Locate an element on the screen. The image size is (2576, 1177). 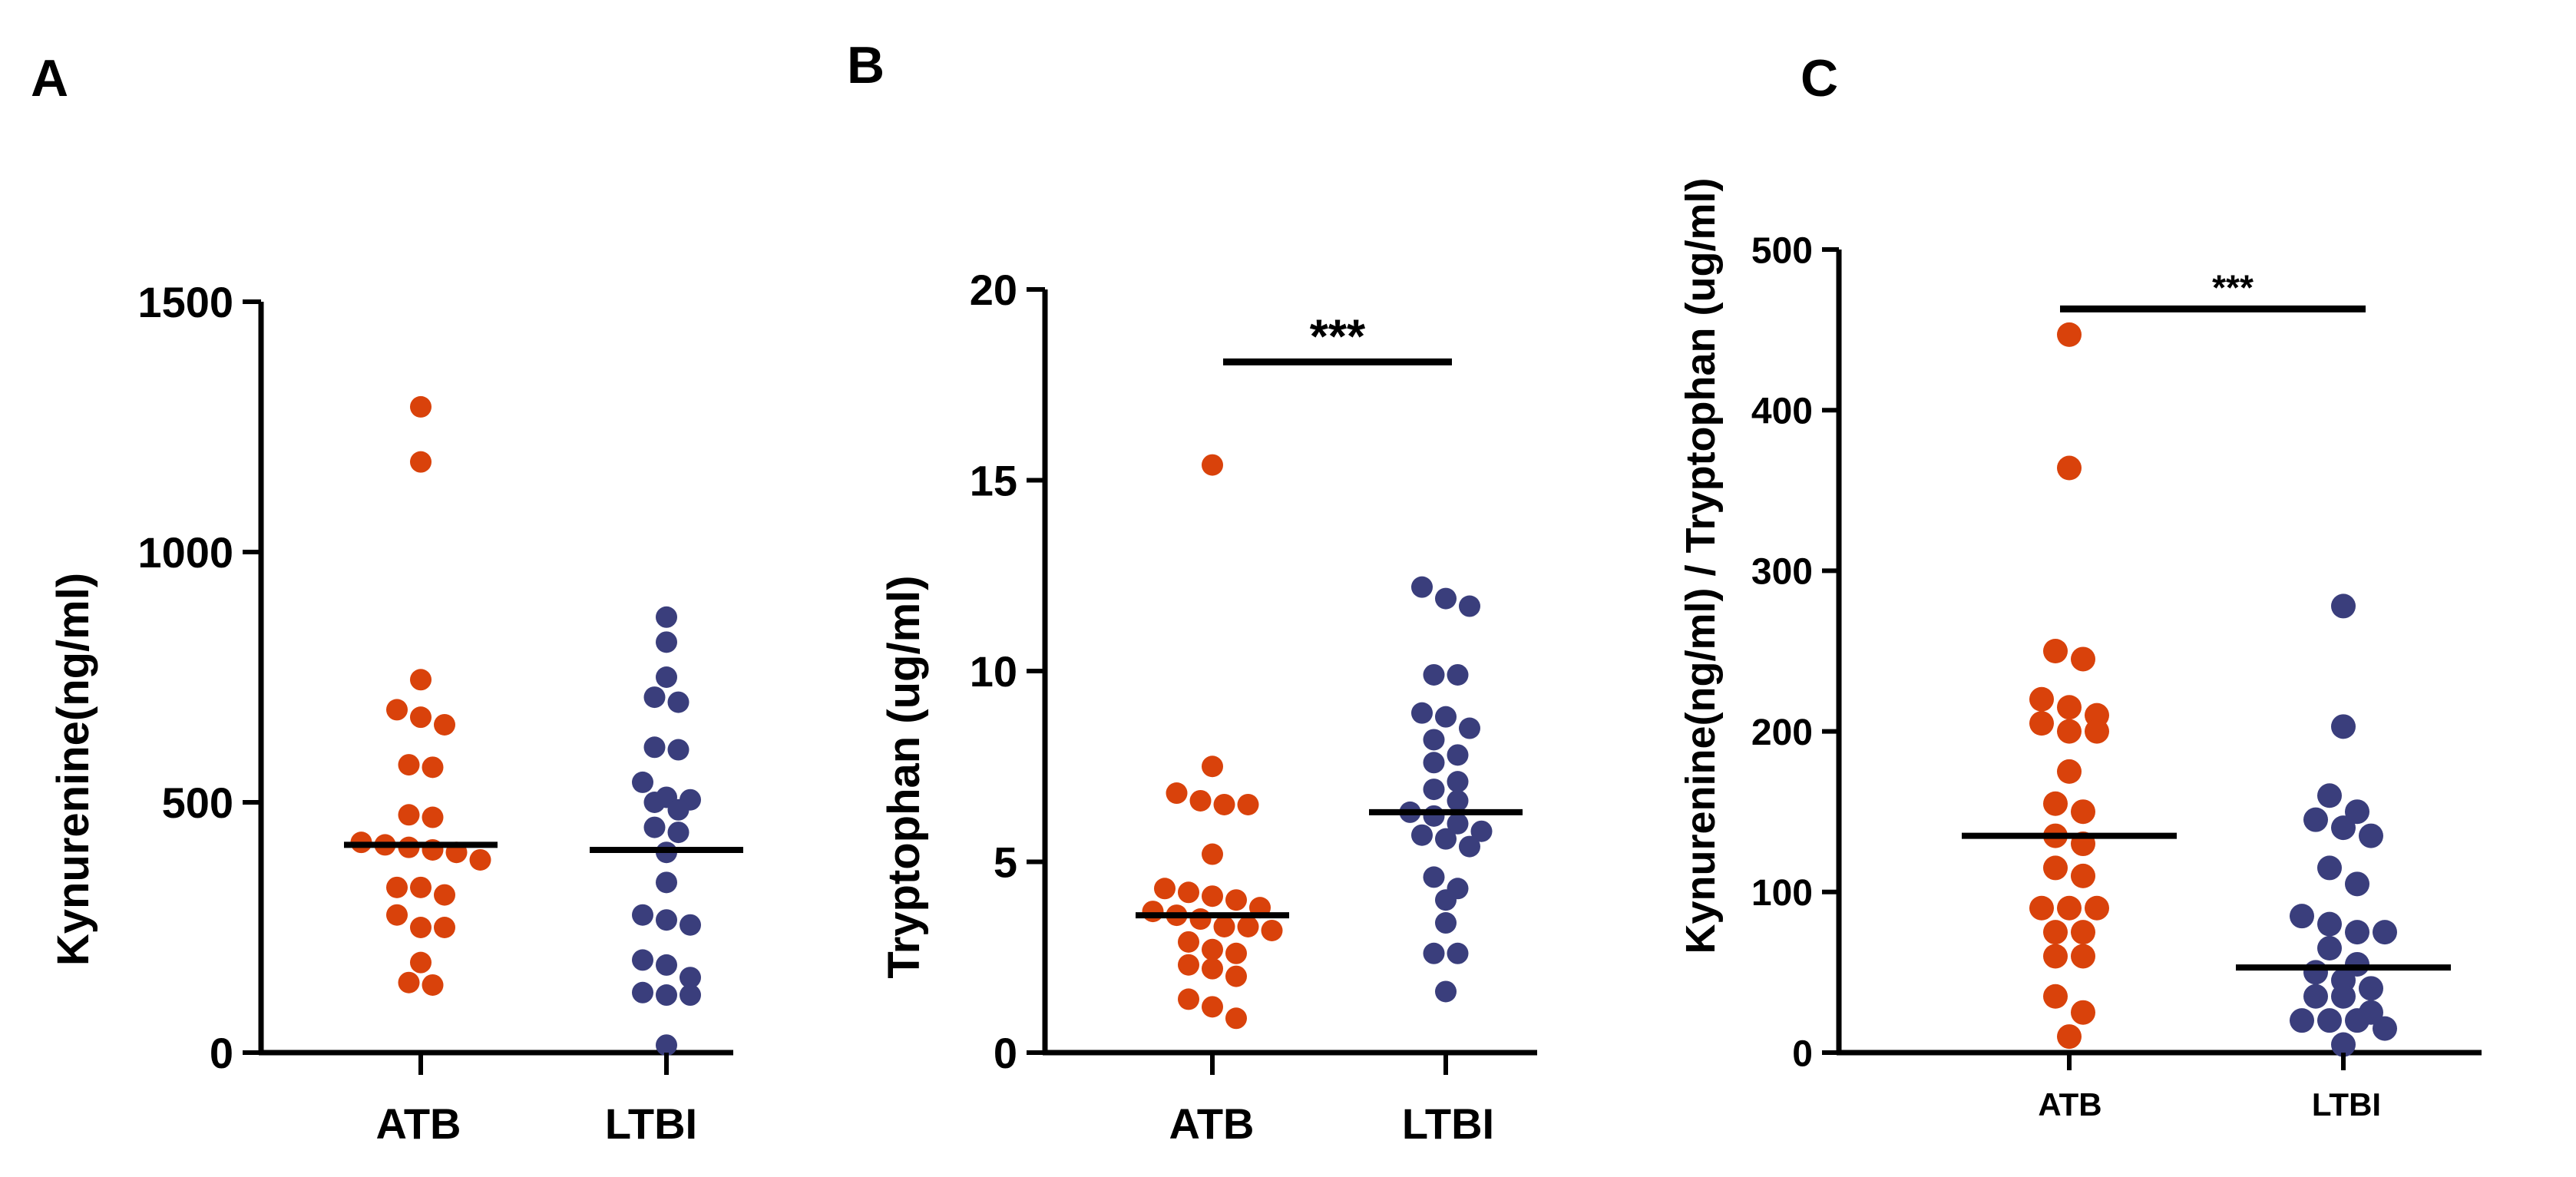
y-tick-label: 10 is located at coordinates (994, 671).